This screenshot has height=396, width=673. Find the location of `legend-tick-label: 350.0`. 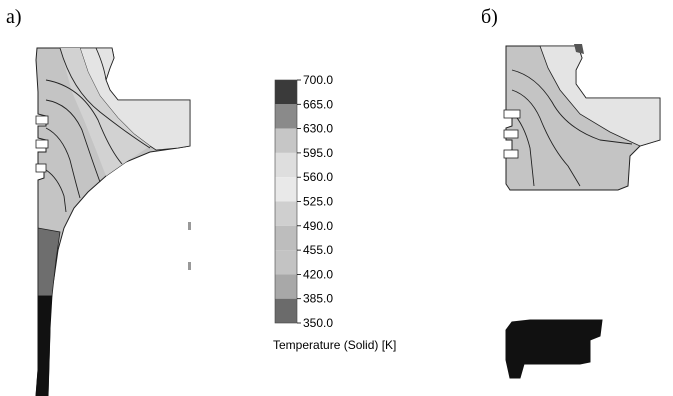

legend-tick-label: 350.0 is located at coordinates (318, 323).